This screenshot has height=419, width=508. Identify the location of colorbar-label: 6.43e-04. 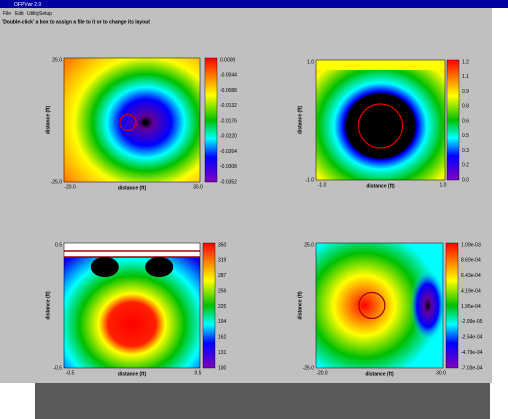
(471, 276).